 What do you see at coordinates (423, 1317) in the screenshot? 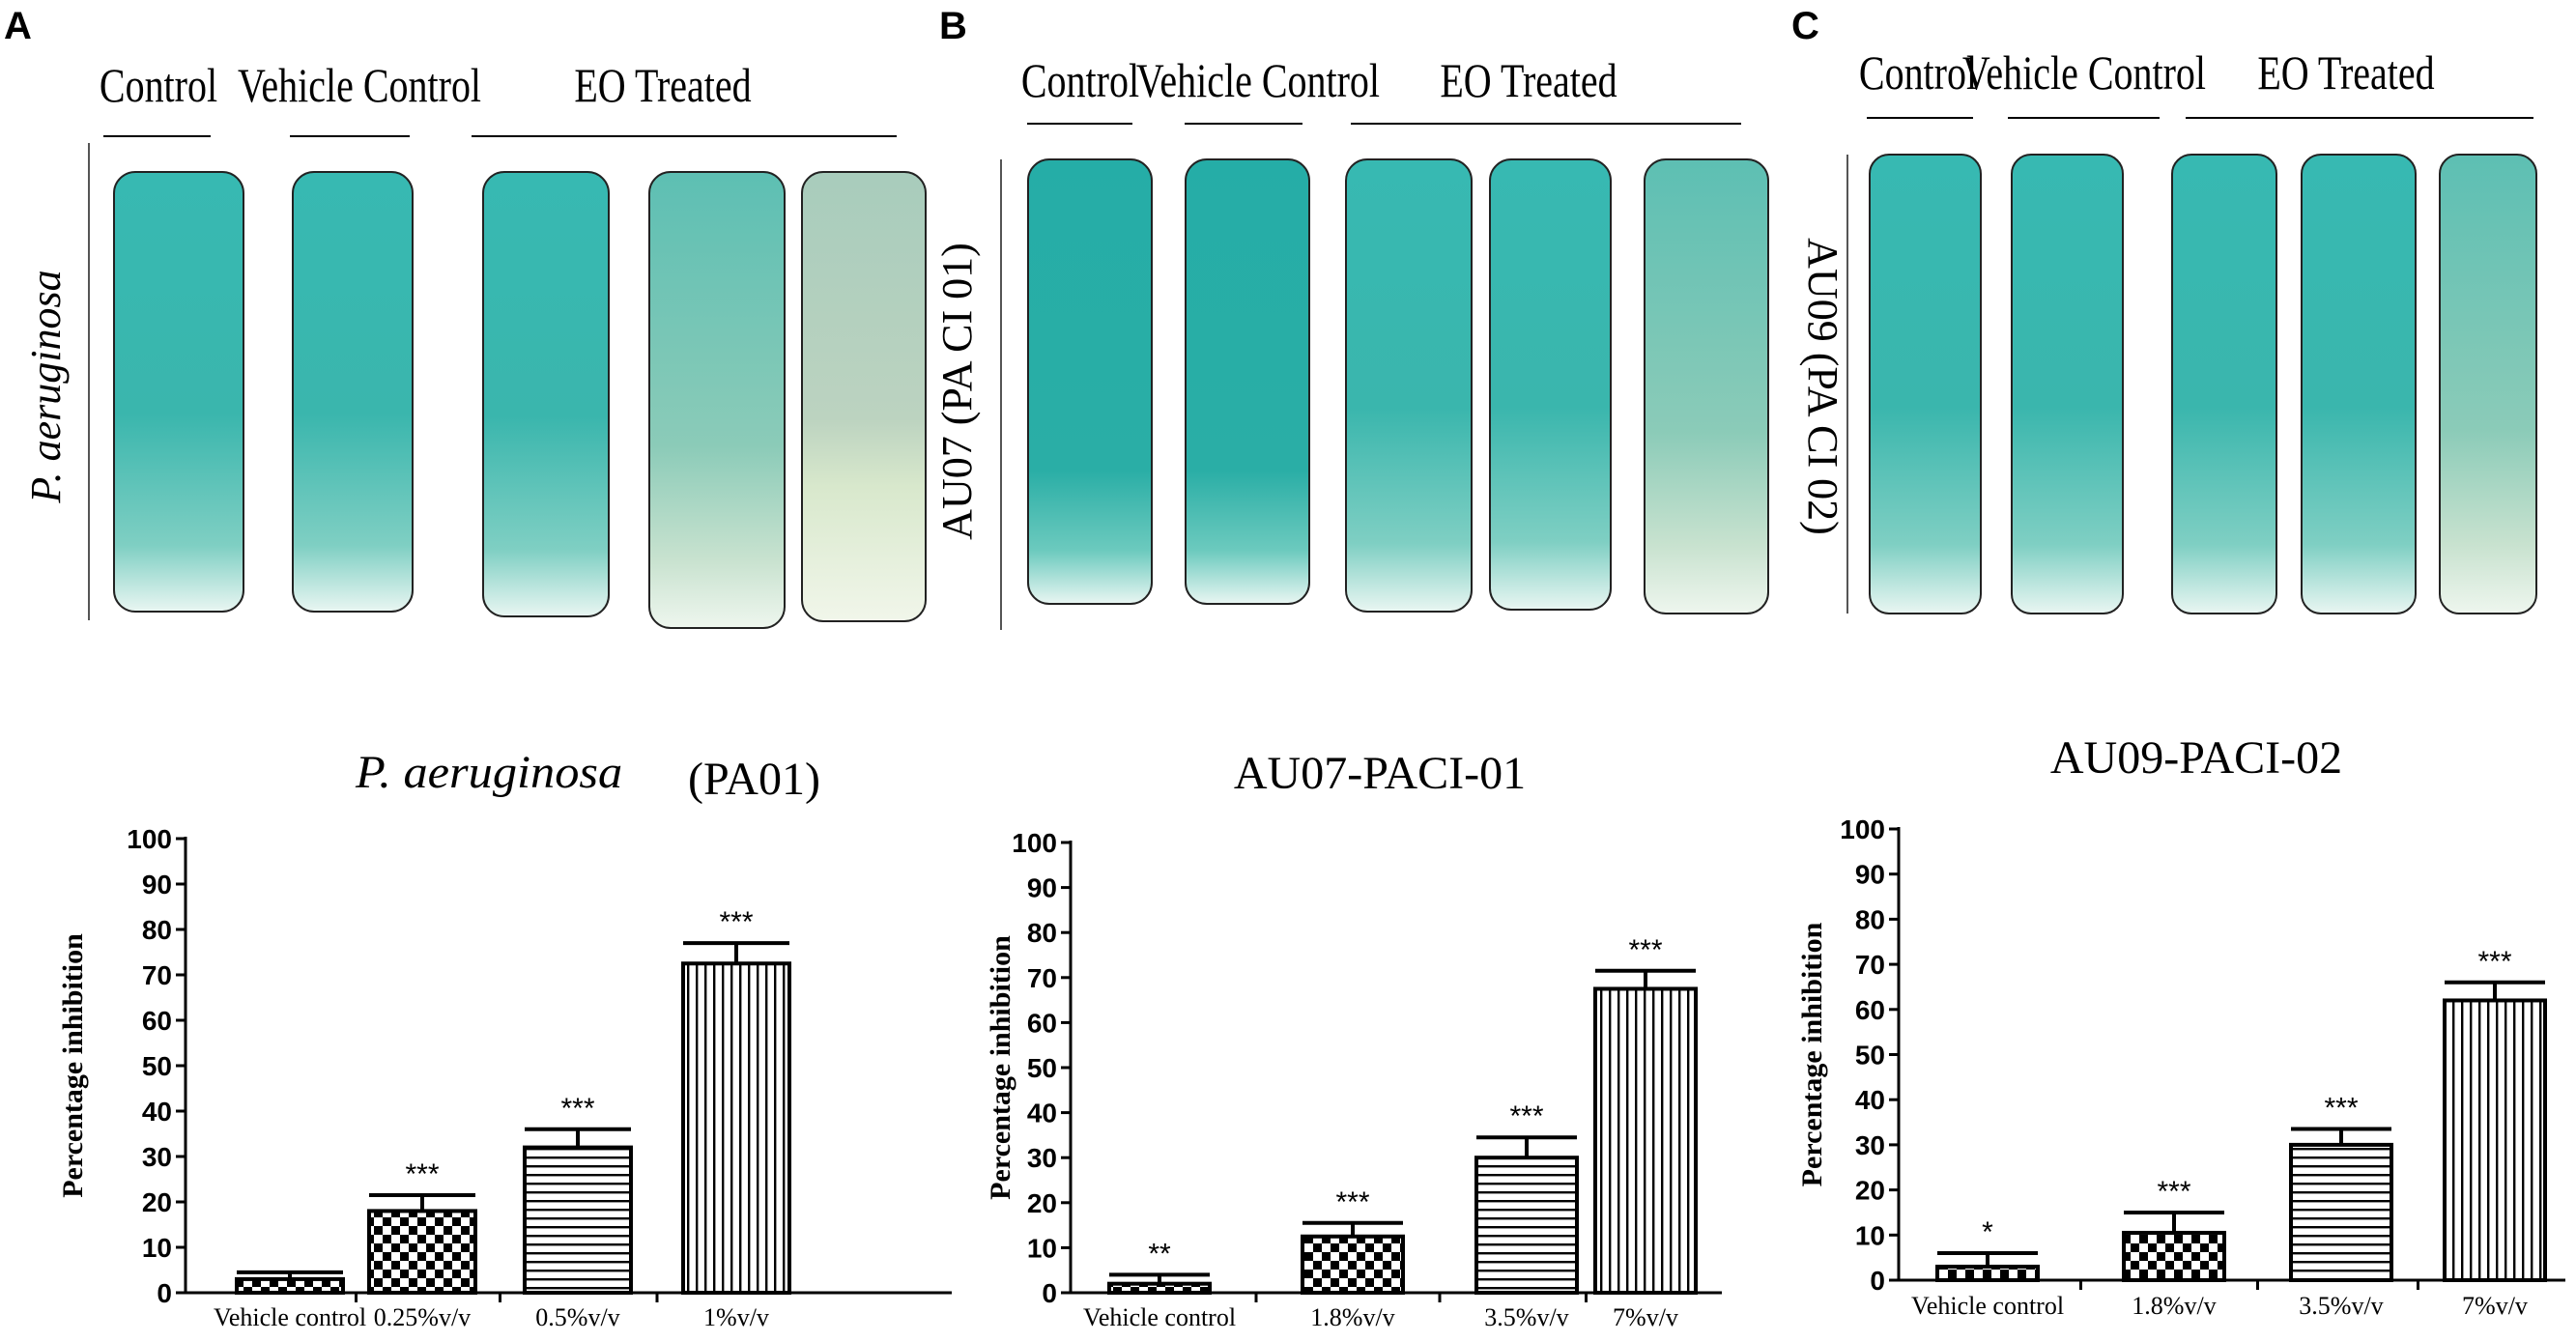
I see `x-tick-label: 0.25%v/v` at bounding box center [423, 1317].